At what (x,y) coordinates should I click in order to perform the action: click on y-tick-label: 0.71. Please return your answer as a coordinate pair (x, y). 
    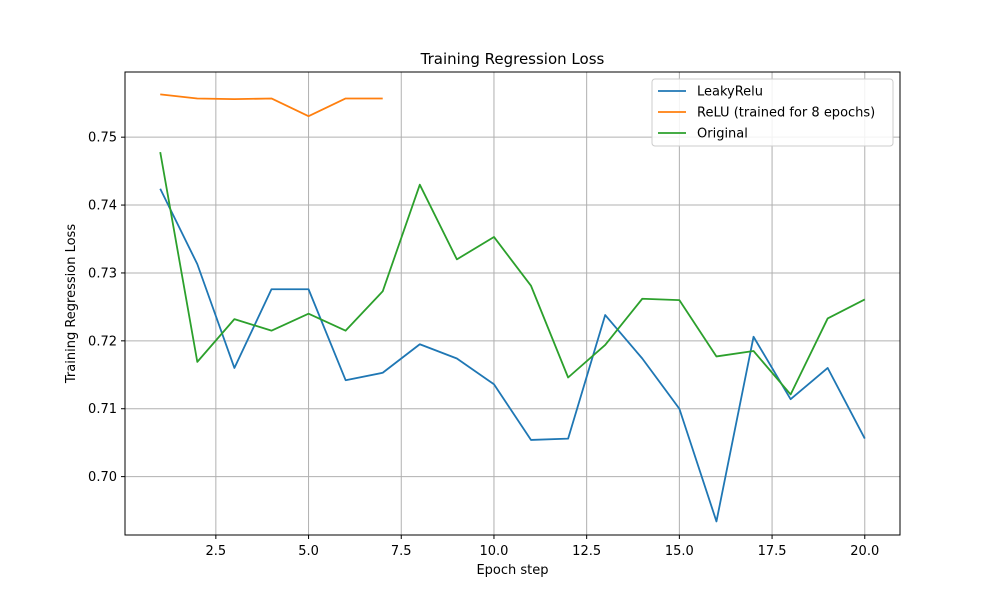
    Looking at the image, I should click on (102, 409).